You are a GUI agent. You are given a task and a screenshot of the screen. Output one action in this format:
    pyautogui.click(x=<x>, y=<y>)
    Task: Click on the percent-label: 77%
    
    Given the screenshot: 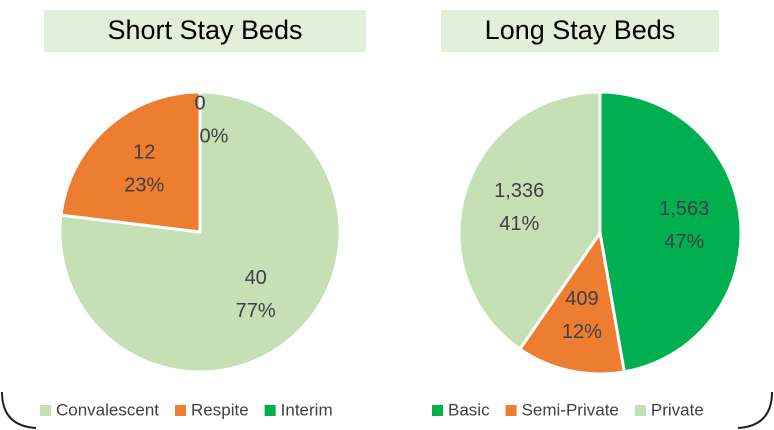 What is the action you would take?
    pyautogui.click(x=256, y=311)
    